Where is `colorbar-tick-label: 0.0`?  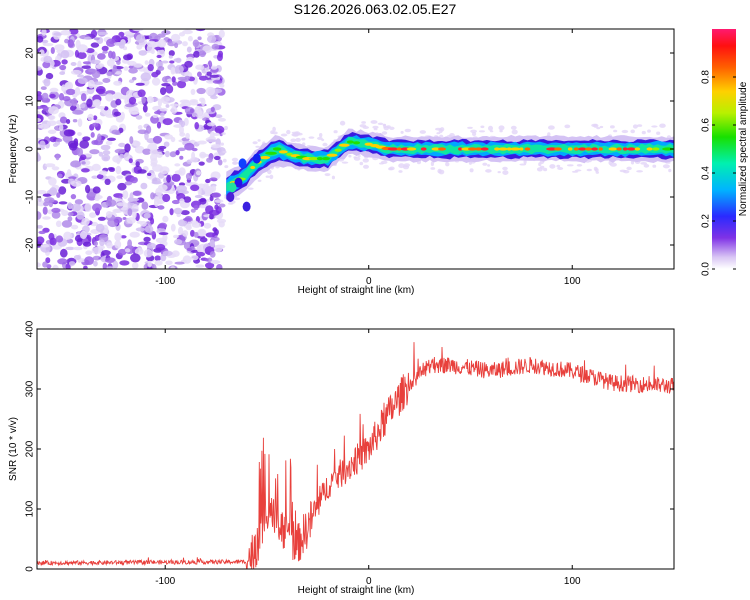
colorbar-tick-label: 0.0 is located at coordinates (706, 269).